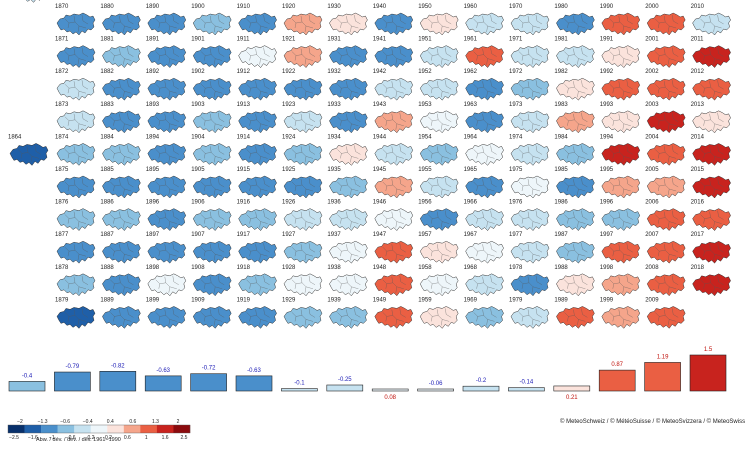  What do you see at coordinates (561, 72) in the screenshot?
I see `map-year-label: 1982` at bounding box center [561, 72].